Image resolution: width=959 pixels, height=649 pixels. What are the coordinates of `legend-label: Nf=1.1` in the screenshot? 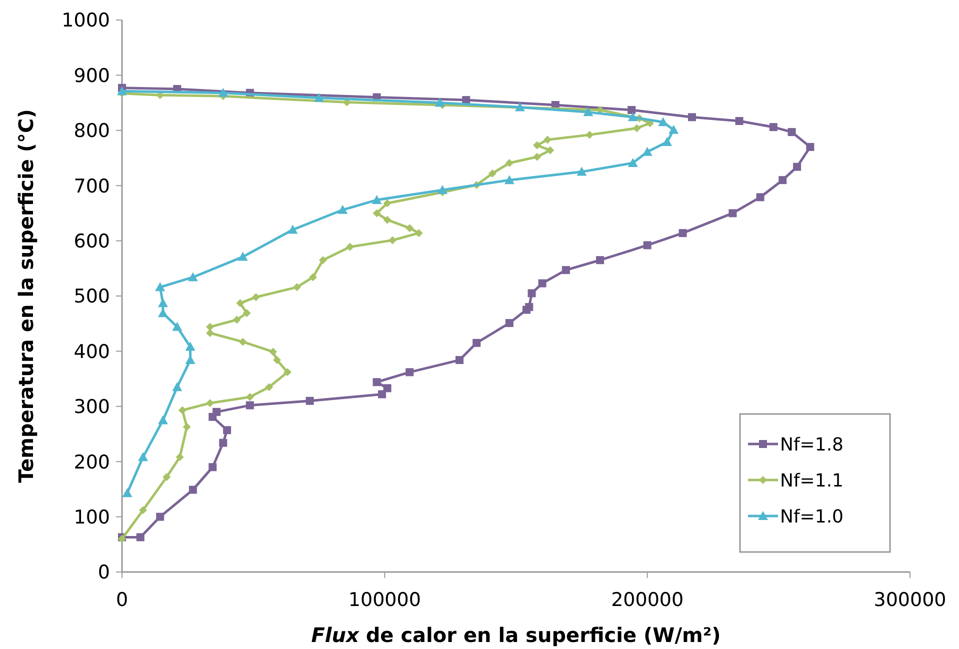 It's located at (812, 481).